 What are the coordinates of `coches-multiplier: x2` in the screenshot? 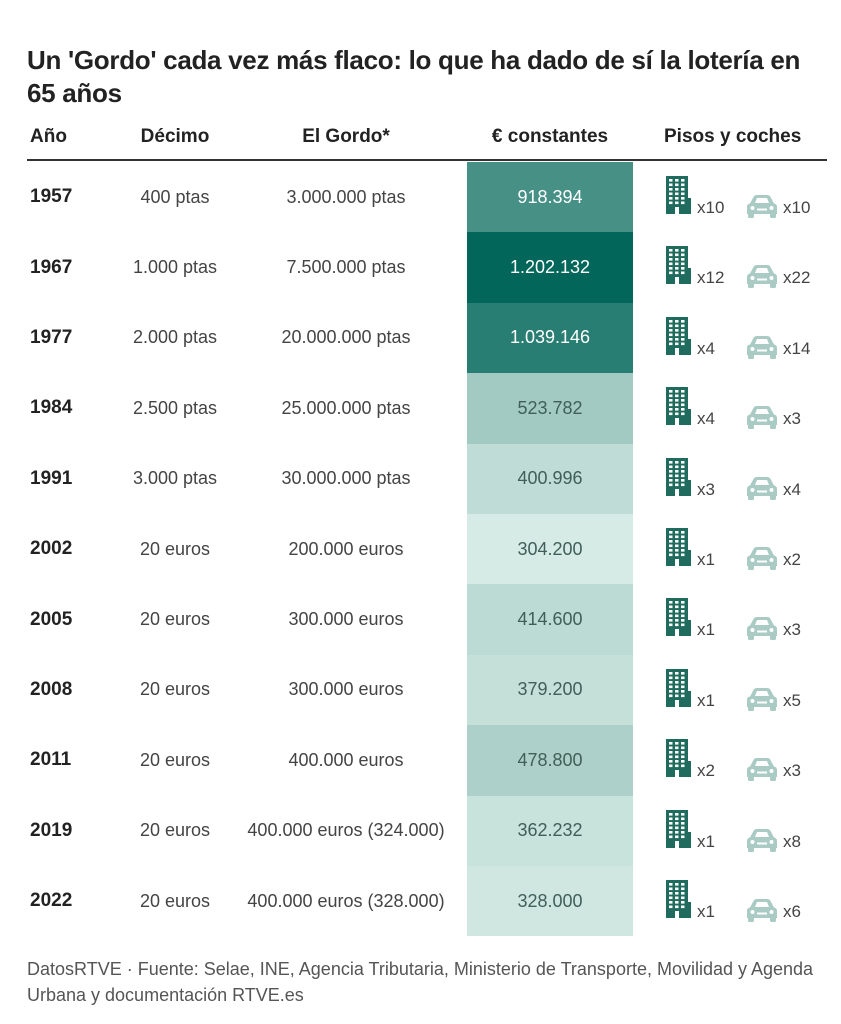 It's located at (792, 559).